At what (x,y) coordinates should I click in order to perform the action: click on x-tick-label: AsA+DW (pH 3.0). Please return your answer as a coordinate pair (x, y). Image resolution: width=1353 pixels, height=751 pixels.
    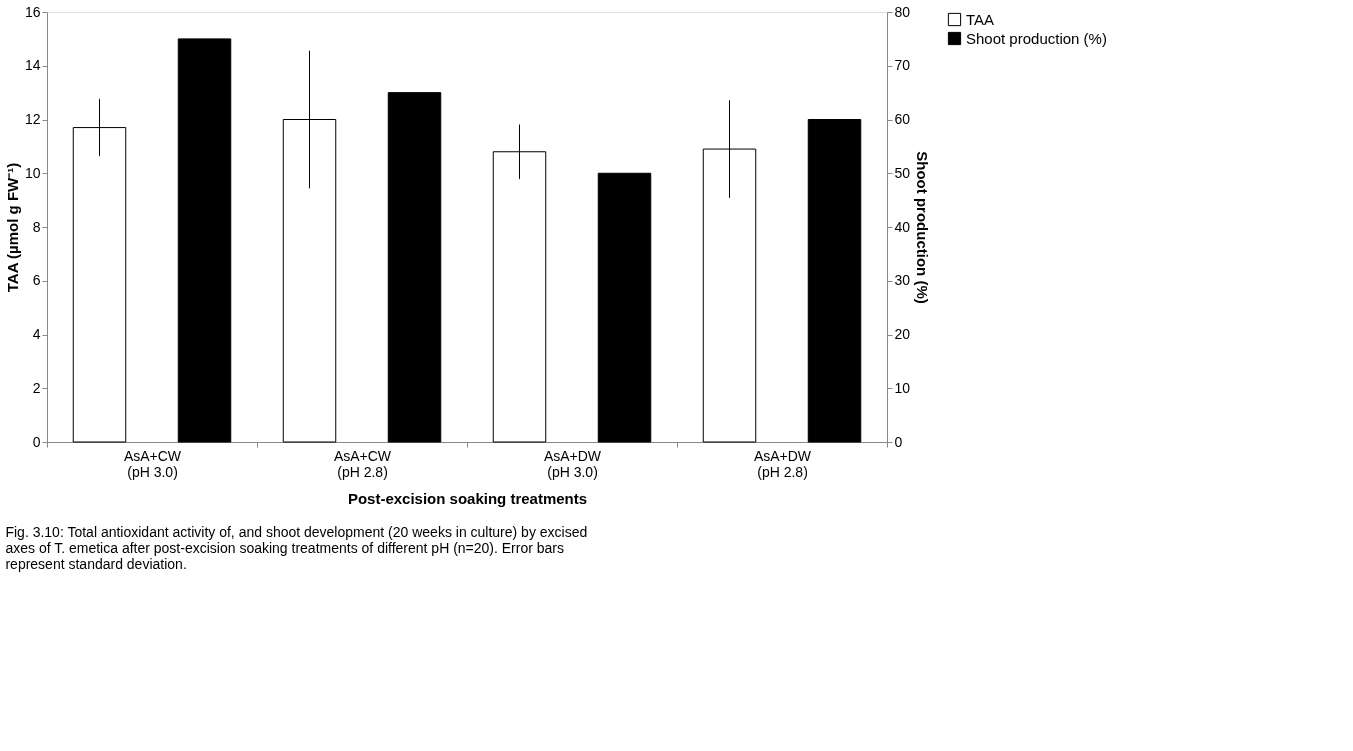
    Looking at the image, I should click on (572, 463).